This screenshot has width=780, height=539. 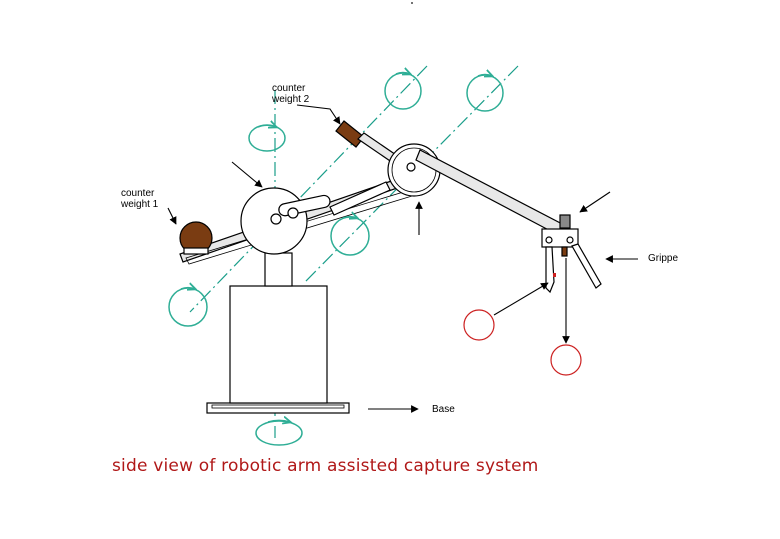 What do you see at coordinates (443, 409) in the screenshot?
I see `label-base: Base` at bounding box center [443, 409].